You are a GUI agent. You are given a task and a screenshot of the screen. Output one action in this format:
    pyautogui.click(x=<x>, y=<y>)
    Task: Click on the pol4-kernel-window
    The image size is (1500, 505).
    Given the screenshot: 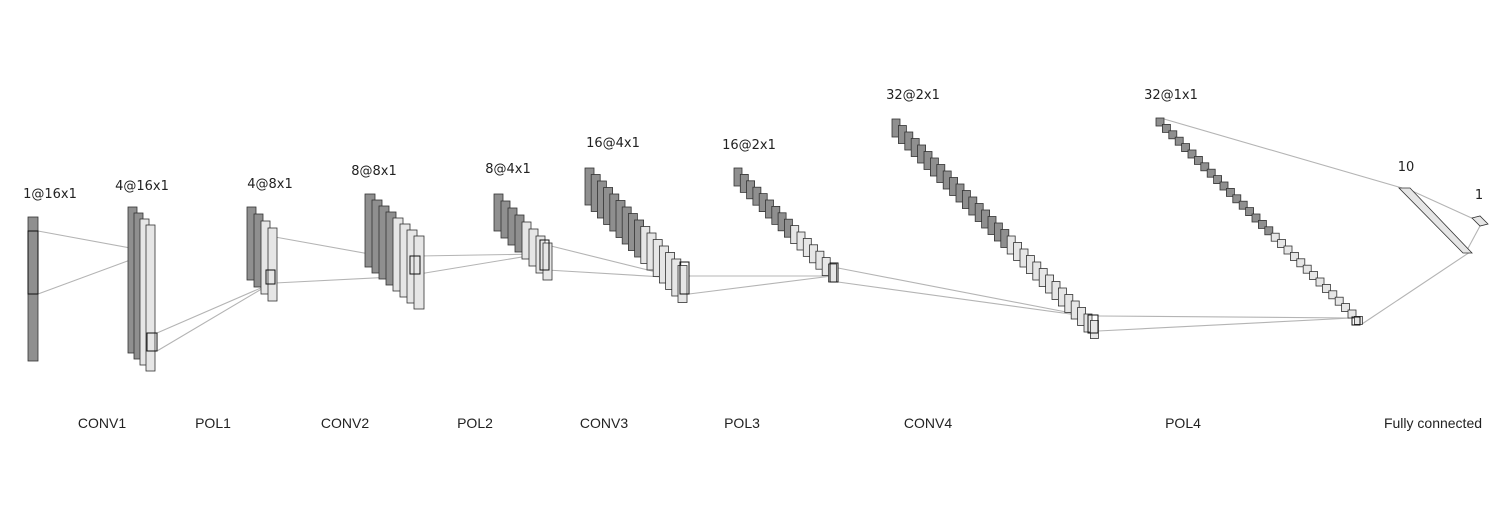 What is the action you would take?
    pyautogui.click(x=1356, y=321)
    